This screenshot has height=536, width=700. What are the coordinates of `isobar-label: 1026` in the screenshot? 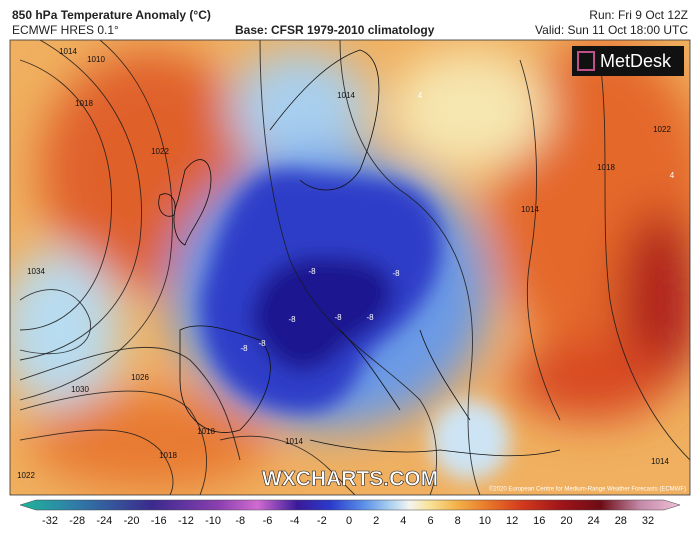 It's located at (140, 377).